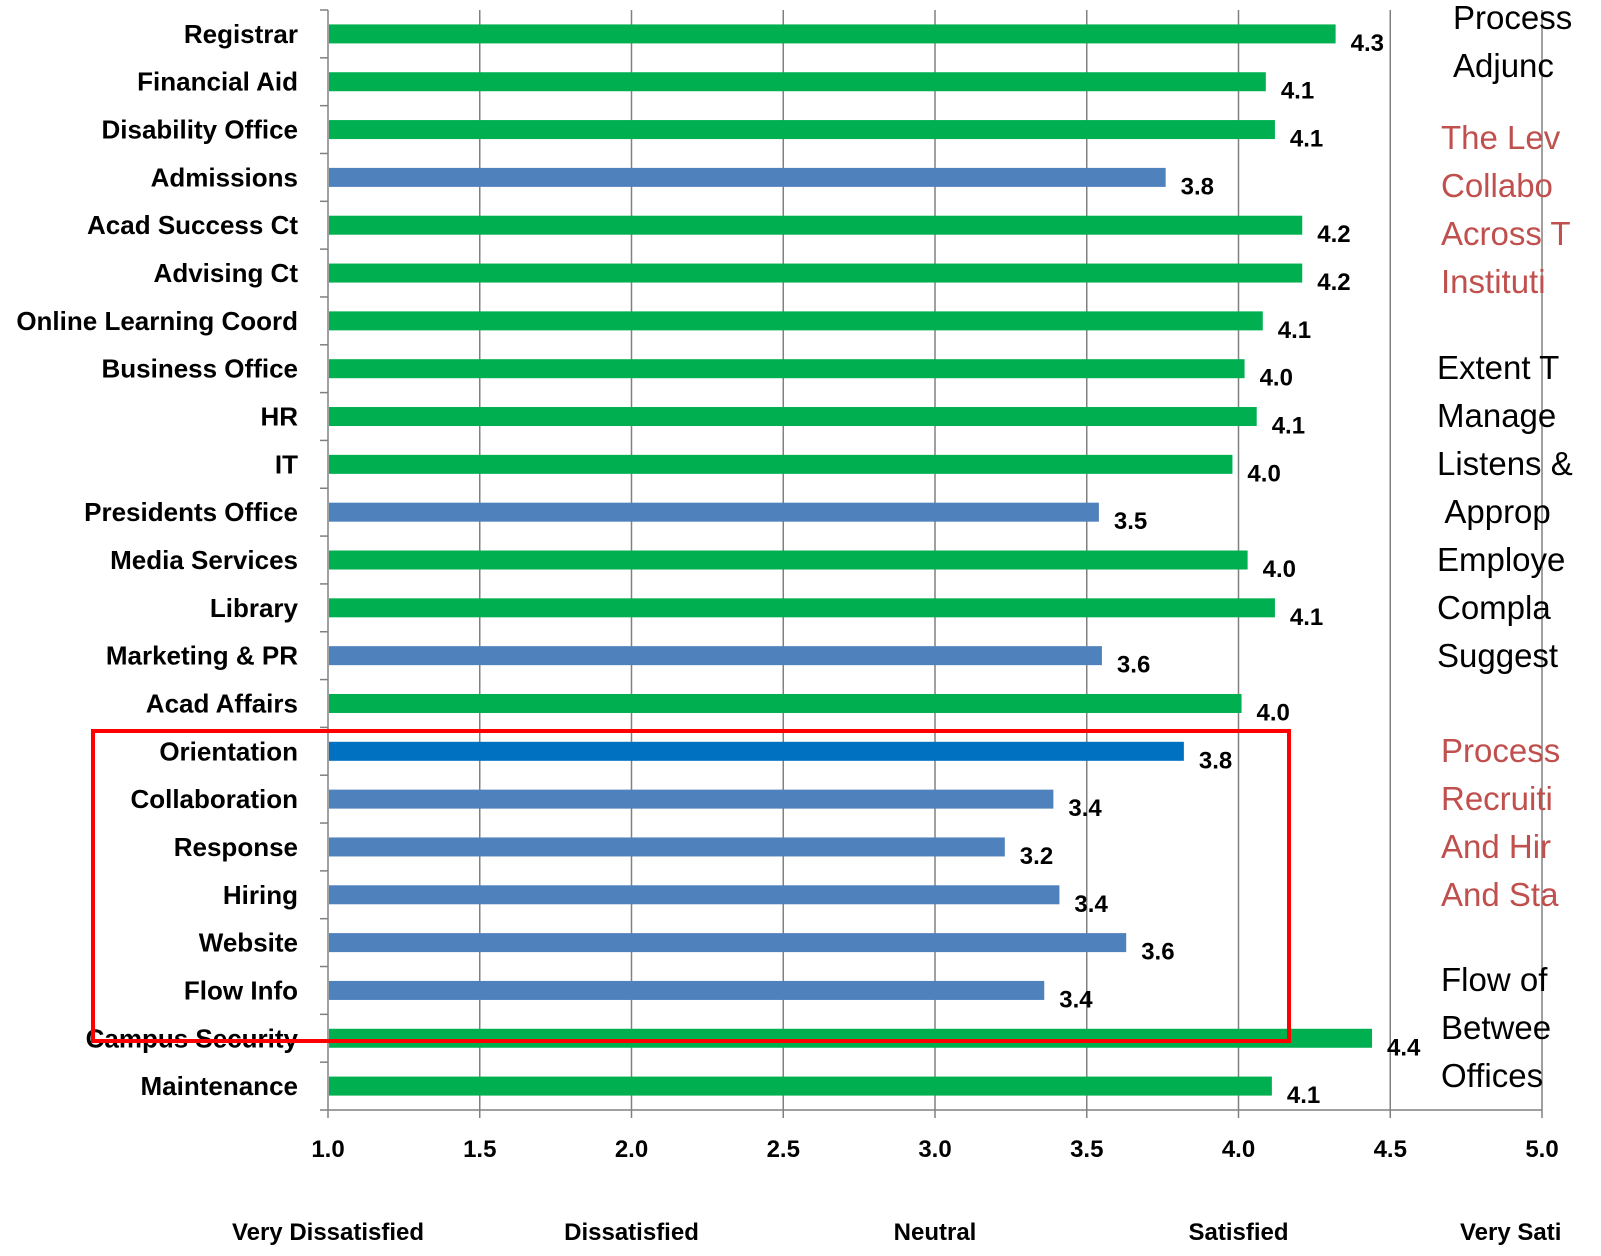 The width and height of the screenshot is (1601, 1256). What do you see at coordinates (226, 273) in the screenshot?
I see `category-label: Advising Ct` at bounding box center [226, 273].